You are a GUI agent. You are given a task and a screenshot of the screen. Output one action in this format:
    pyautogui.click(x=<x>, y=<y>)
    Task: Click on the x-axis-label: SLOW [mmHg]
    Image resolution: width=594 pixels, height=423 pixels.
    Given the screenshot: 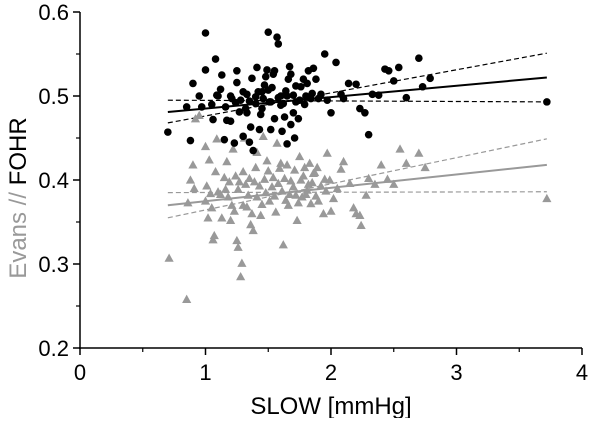 What is the action you would take?
    pyautogui.click(x=330, y=405)
    